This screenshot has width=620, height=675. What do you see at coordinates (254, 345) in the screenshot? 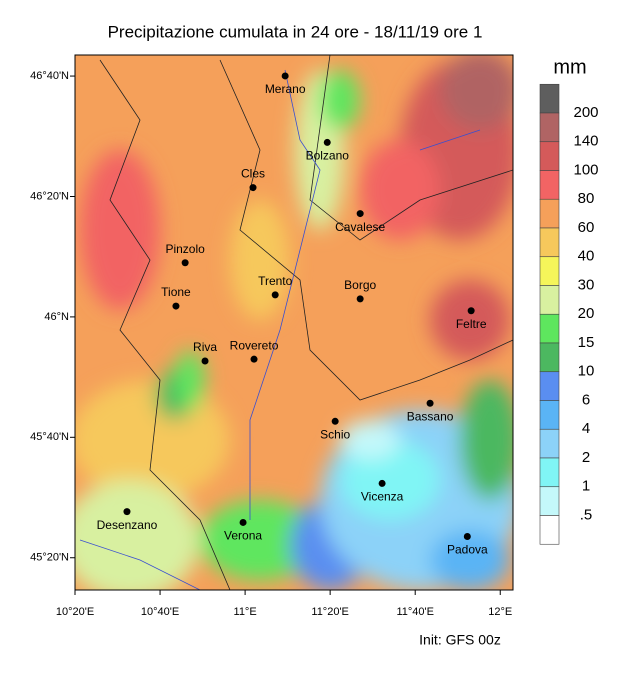
I see `city-label: Rovereto` at bounding box center [254, 345].